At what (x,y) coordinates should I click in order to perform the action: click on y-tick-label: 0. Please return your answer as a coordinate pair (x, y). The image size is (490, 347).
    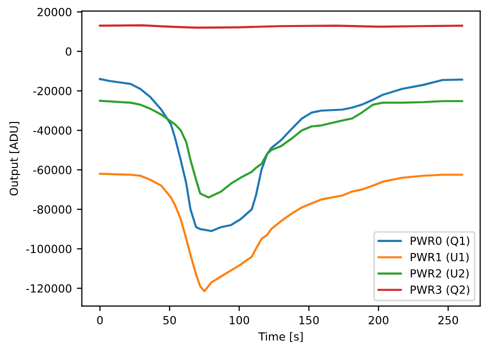
    Looking at the image, I should click on (69, 51).